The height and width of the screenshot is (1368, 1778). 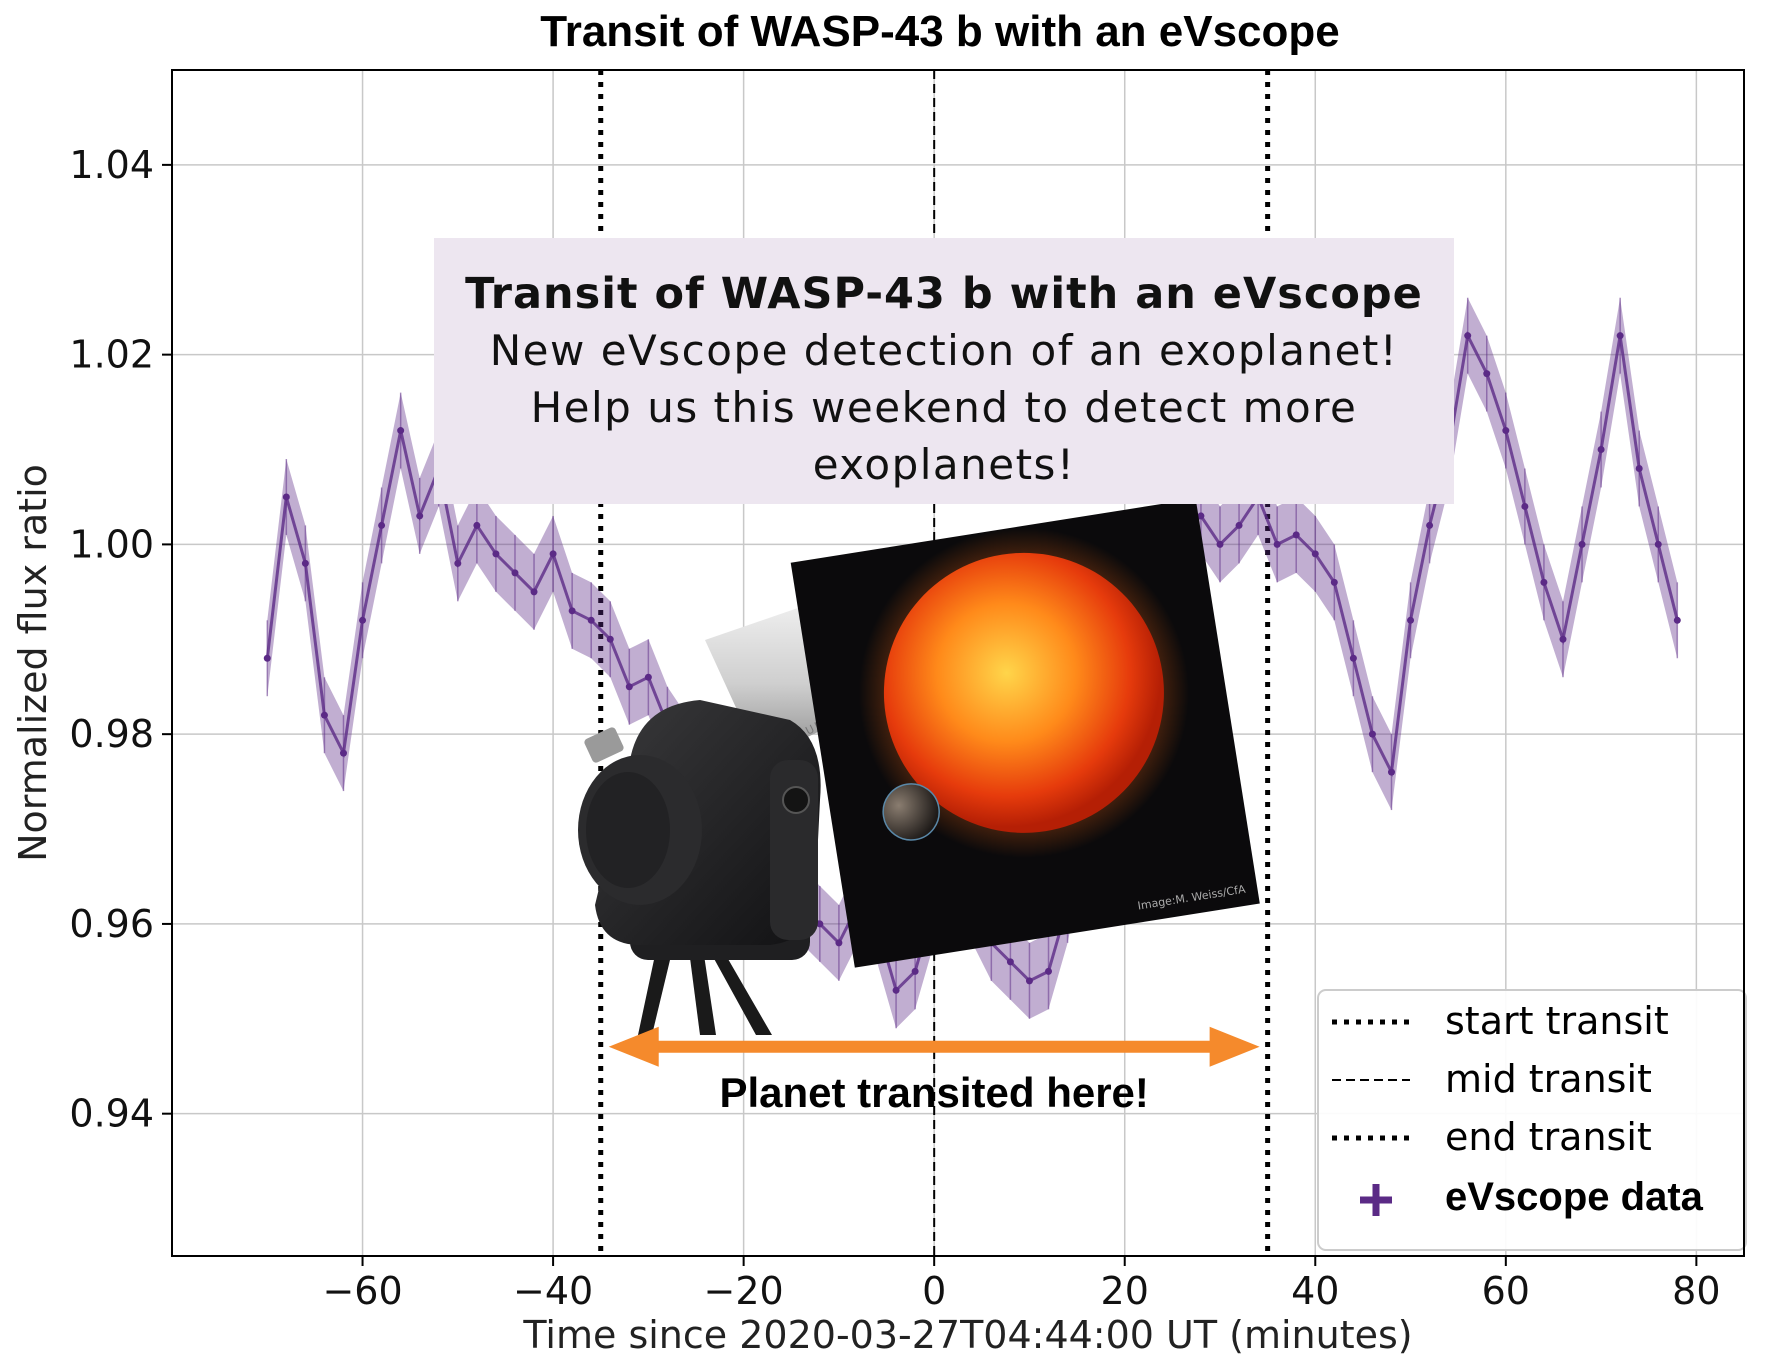 What do you see at coordinates (934, 1291) in the screenshot?
I see `x-tick-label: 0` at bounding box center [934, 1291].